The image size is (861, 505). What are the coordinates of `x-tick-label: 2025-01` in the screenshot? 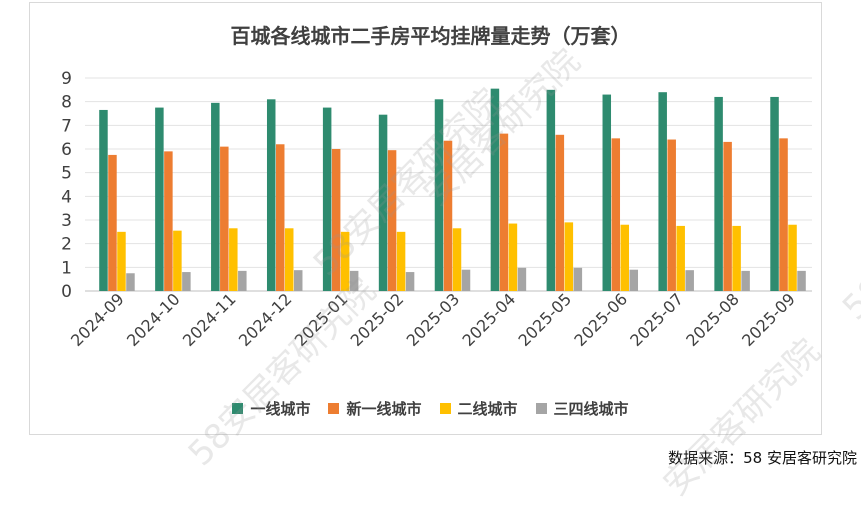 It's located at (321, 319).